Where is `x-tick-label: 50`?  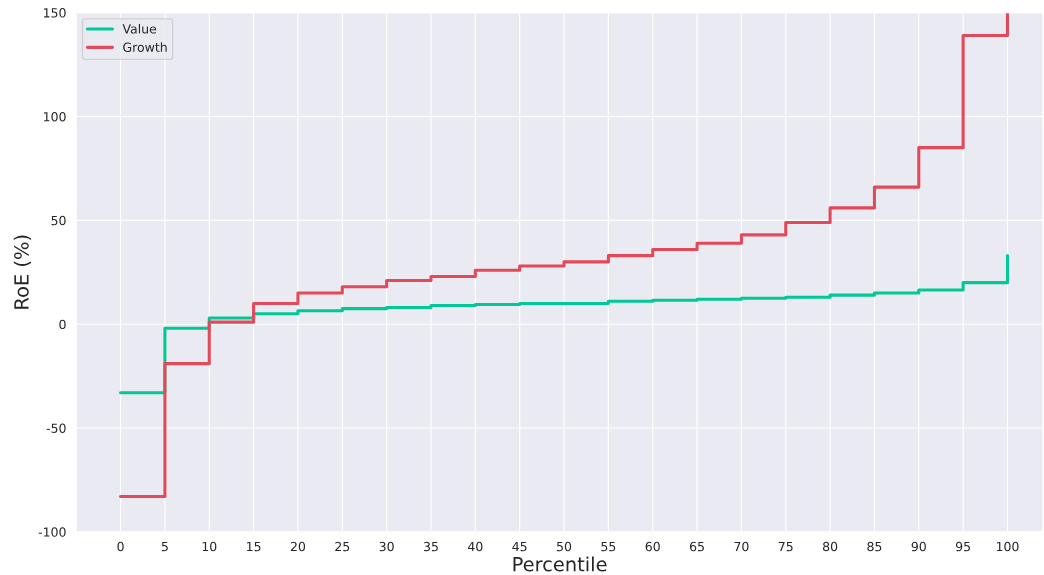
x-tick-label: 50 is located at coordinates (564, 546).